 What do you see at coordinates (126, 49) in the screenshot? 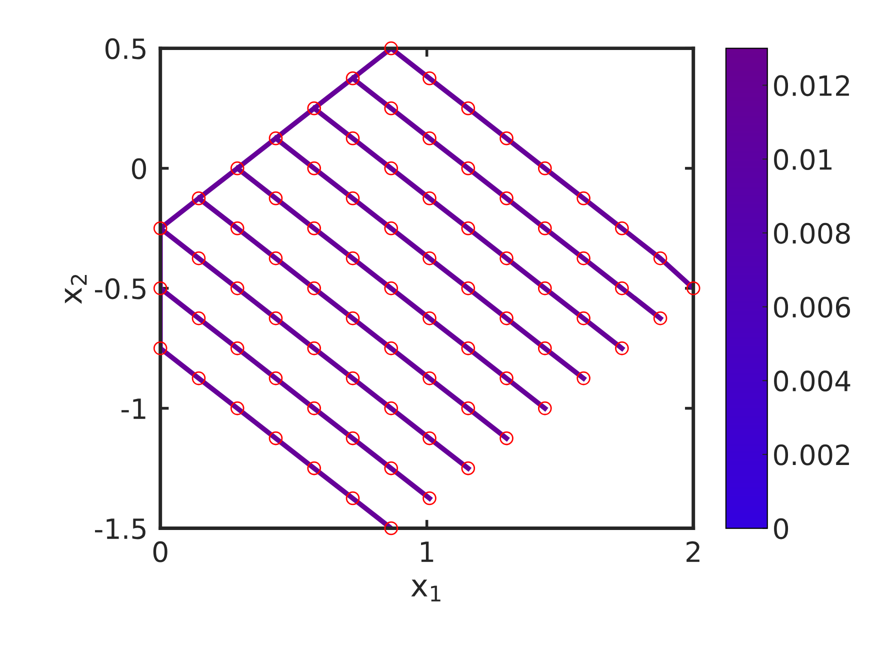
I see `y-tick-label: 0.5` at bounding box center [126, 49].